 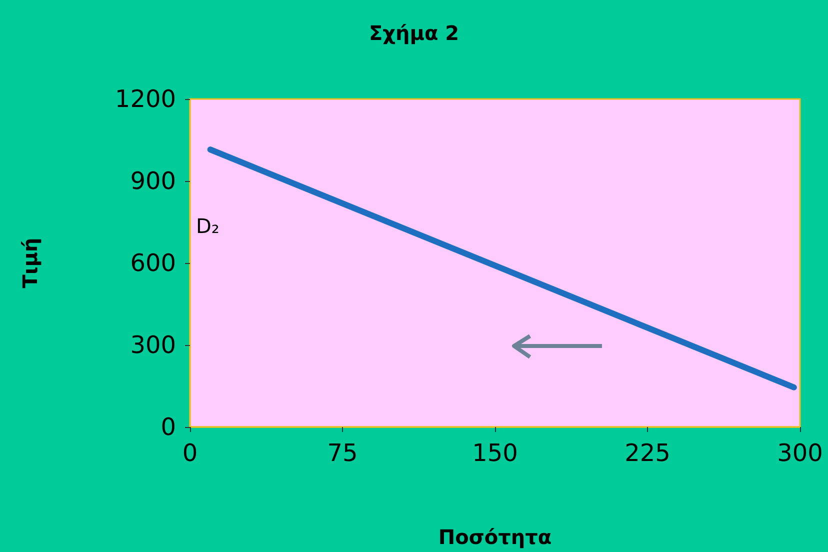 I want to click on y-tick-label: 0, so click(x=168, y=427).